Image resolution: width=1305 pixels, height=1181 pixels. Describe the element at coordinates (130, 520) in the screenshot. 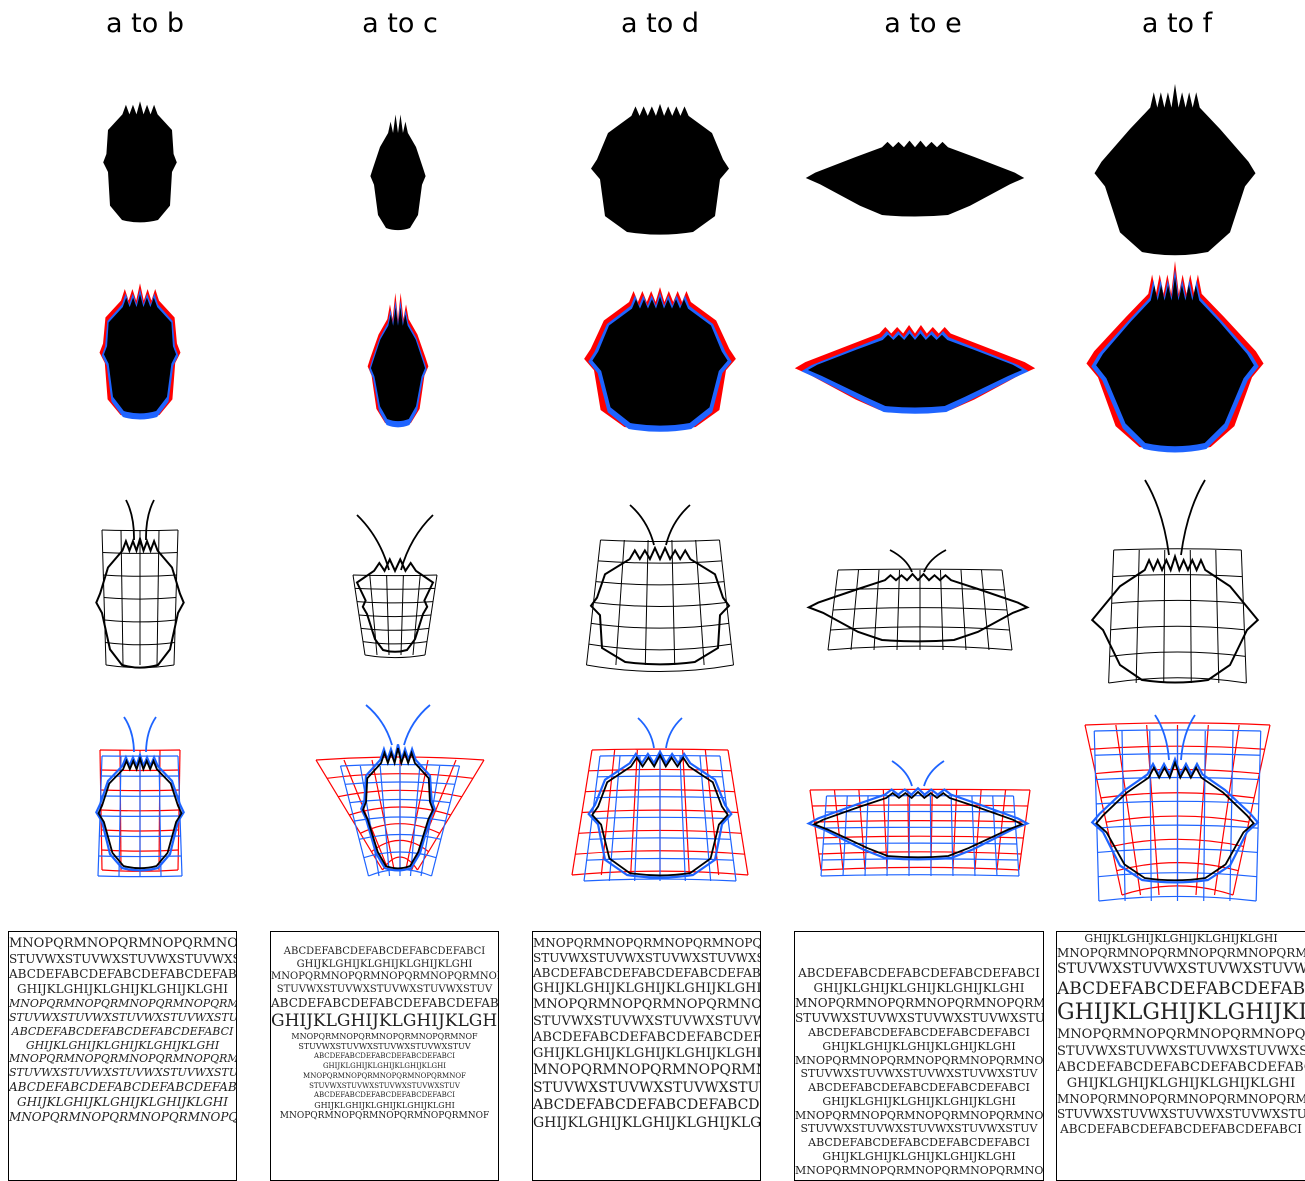

I see `deformed-antennae-1-left` at that location.